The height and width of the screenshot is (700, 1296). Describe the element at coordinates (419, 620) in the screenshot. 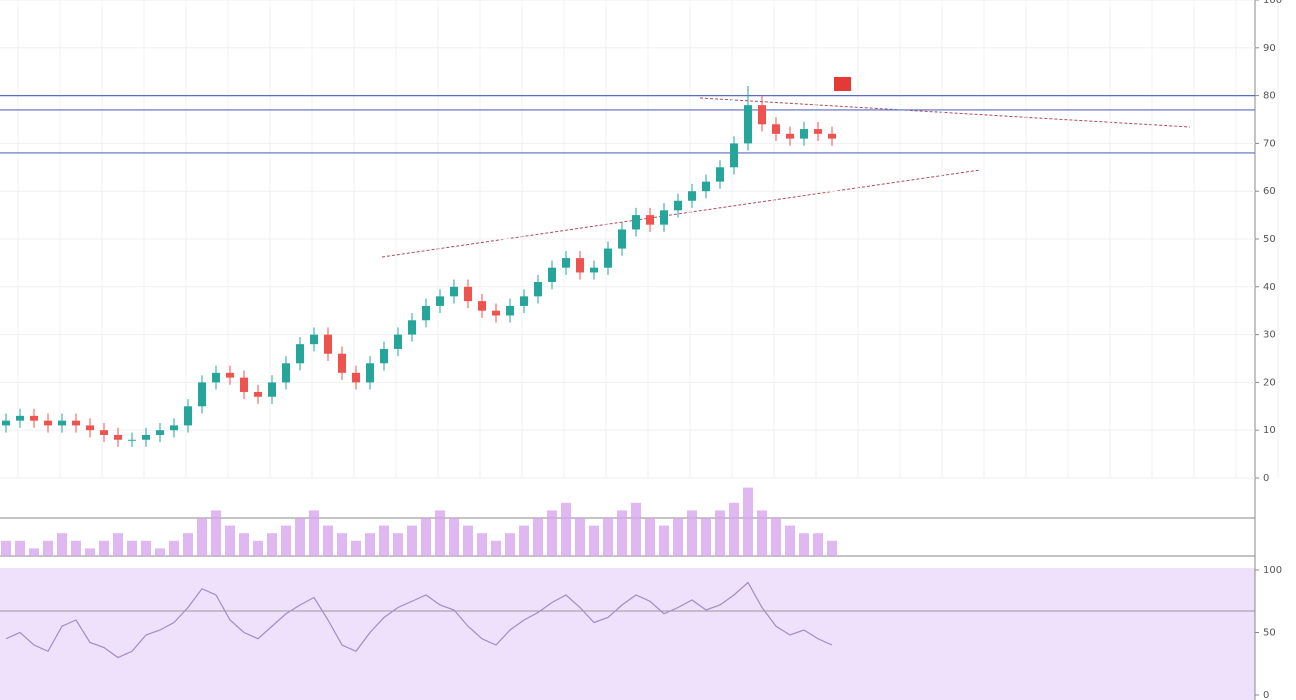

I see `oscillator-line` at that location.